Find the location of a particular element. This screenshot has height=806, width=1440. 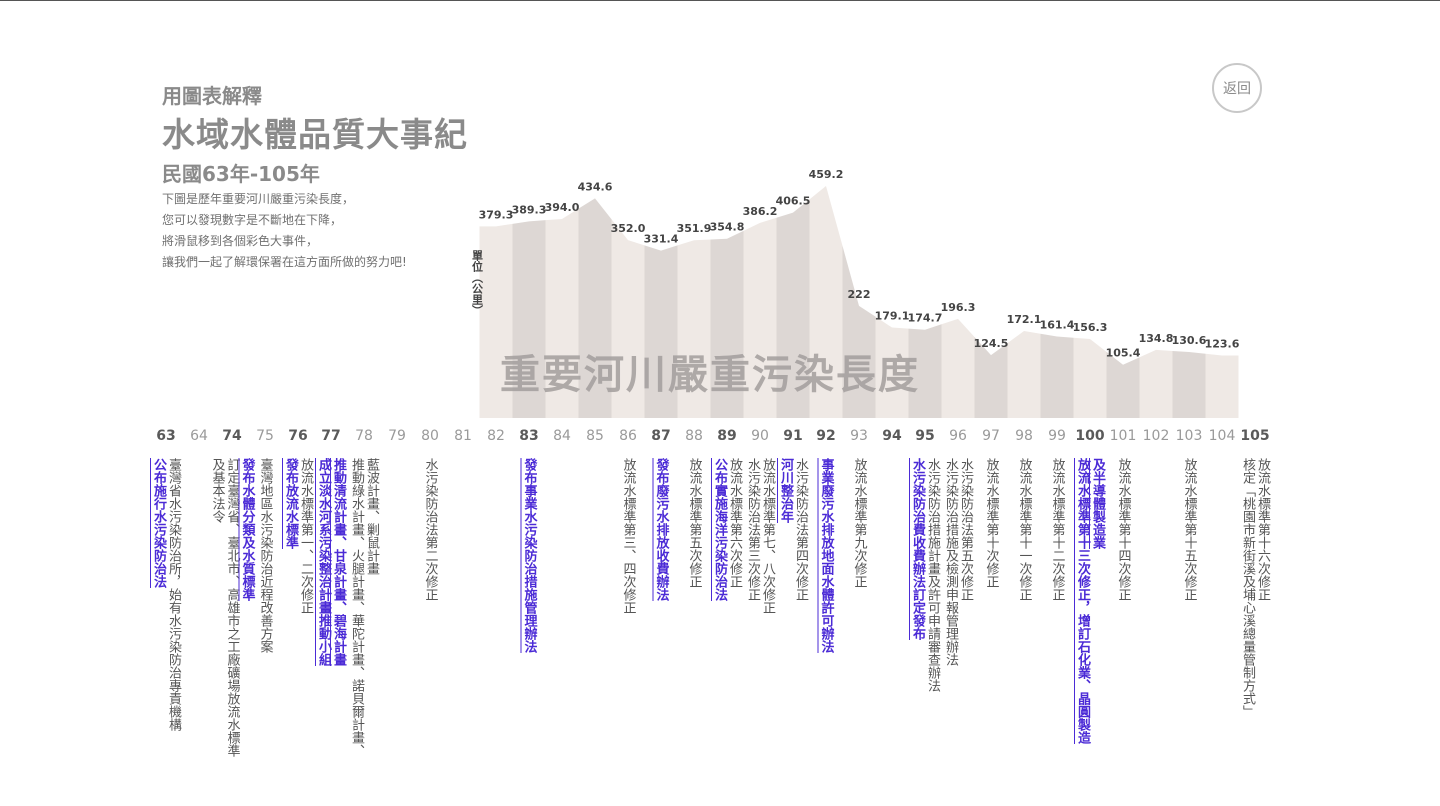

period-subtitle: 民國63年-105年 is located at coordinates (241, 174).